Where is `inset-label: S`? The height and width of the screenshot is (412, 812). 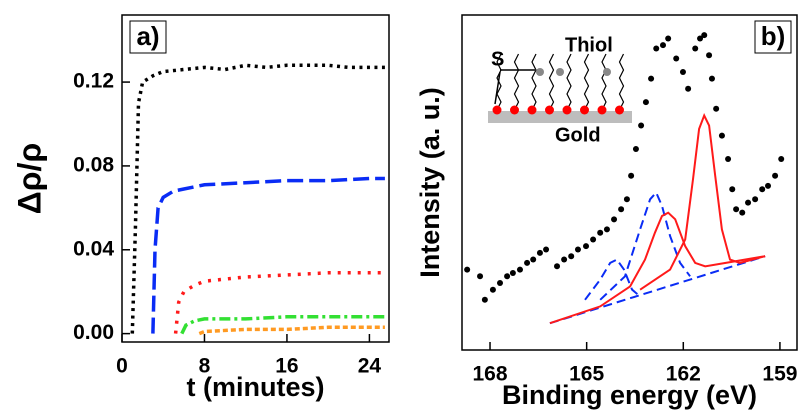 inset-label: S is located at coordinates (497, 59).